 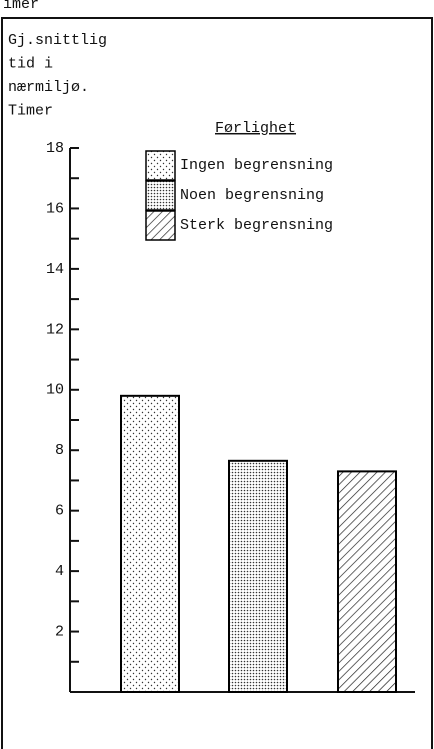 I want to click on y-tick-label: 6, so click(x=59, y=511).